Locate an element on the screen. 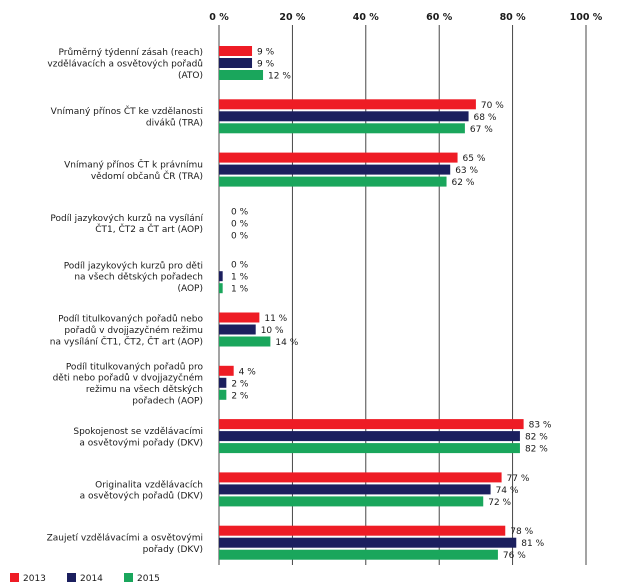 The image size is (625, 588). category-label-line: Vnímaný přínos ČT ke vzdělanosti is located at coordinates (127, 111).